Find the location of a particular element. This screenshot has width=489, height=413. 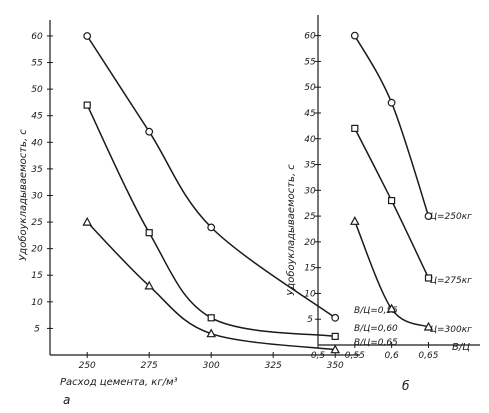

series-label: В/Ц=0,65 is located at coordinates (376, 343).